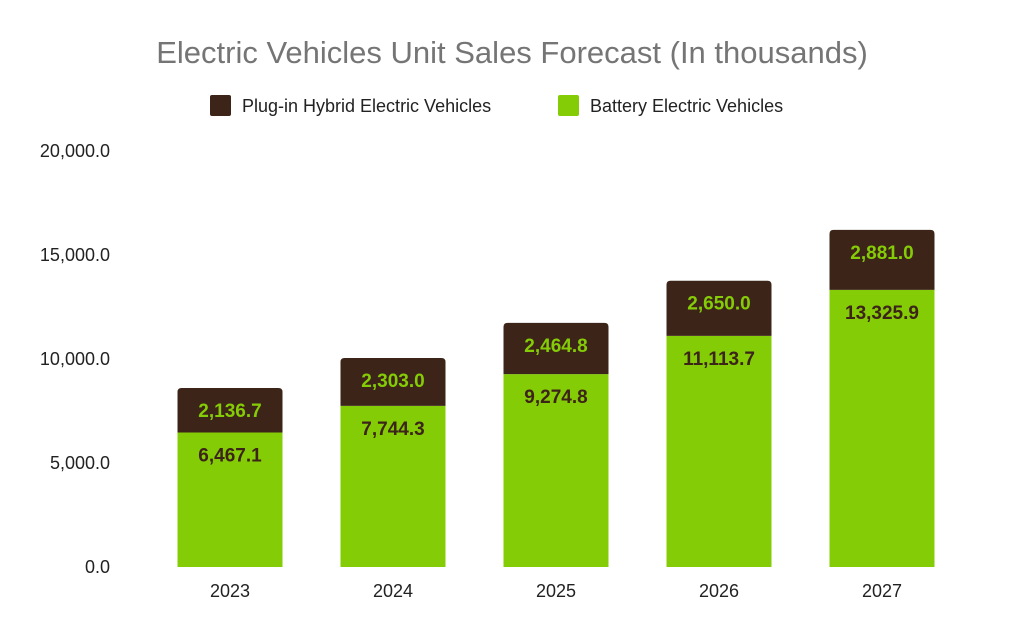  What do you see at coordinates (230, 591) in the screenshot?
I see `x-tick-label: 2023` at bounding box center [230, 591].